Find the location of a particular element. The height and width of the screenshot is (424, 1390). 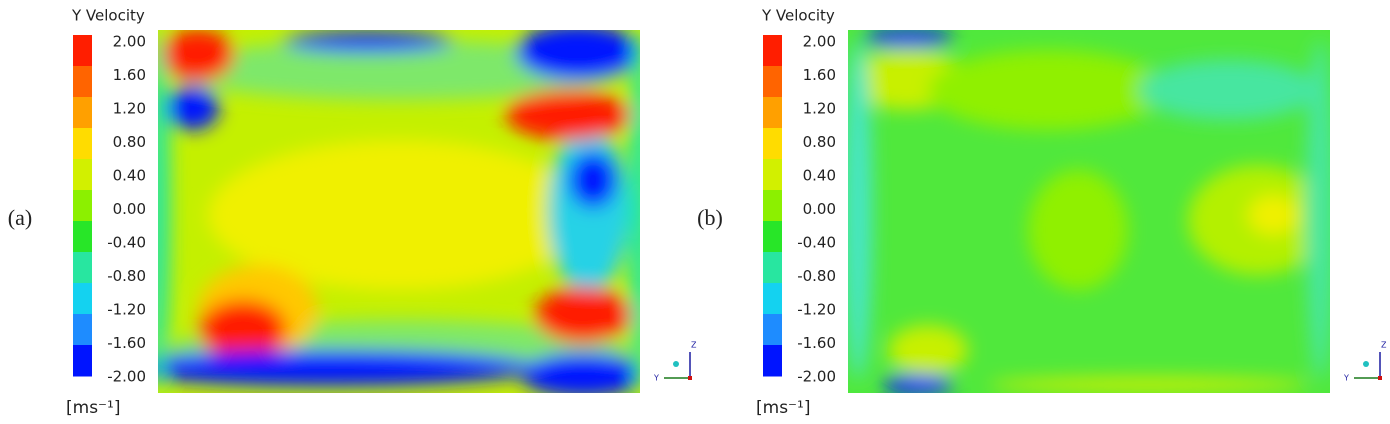

panel-label: (a) is located at coordinates (20, 217).